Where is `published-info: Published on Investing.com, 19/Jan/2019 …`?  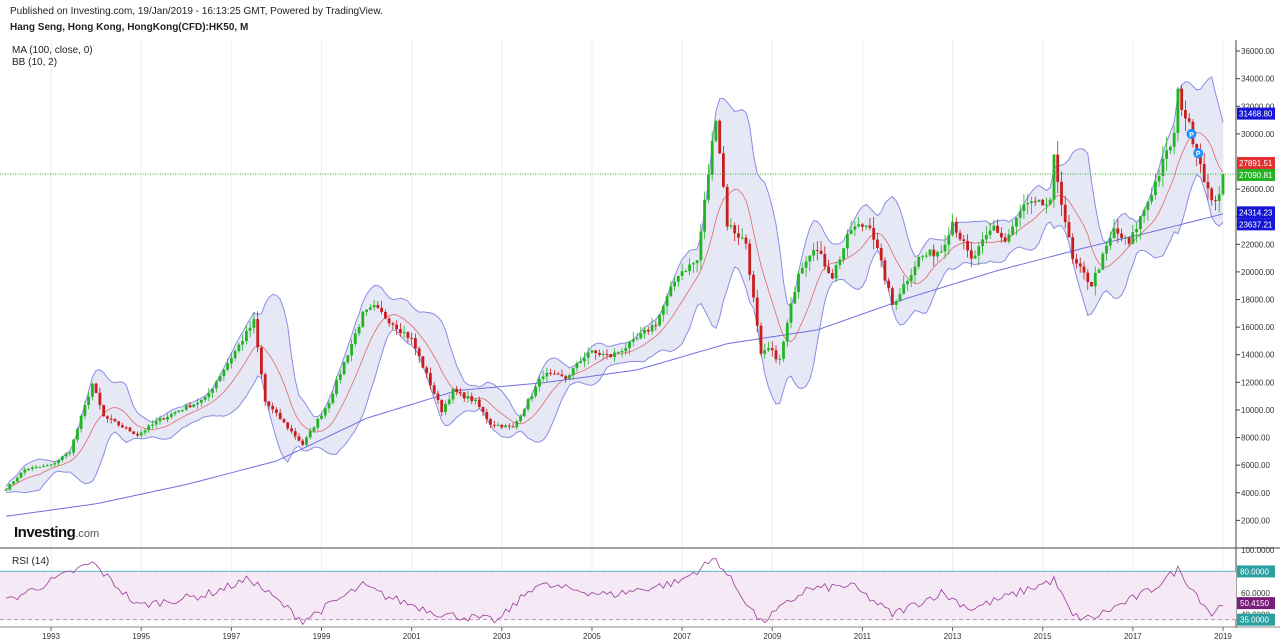
published-info: Published on Investing.com, 19/Jan/2019 … is located at coordinates (196, 11).